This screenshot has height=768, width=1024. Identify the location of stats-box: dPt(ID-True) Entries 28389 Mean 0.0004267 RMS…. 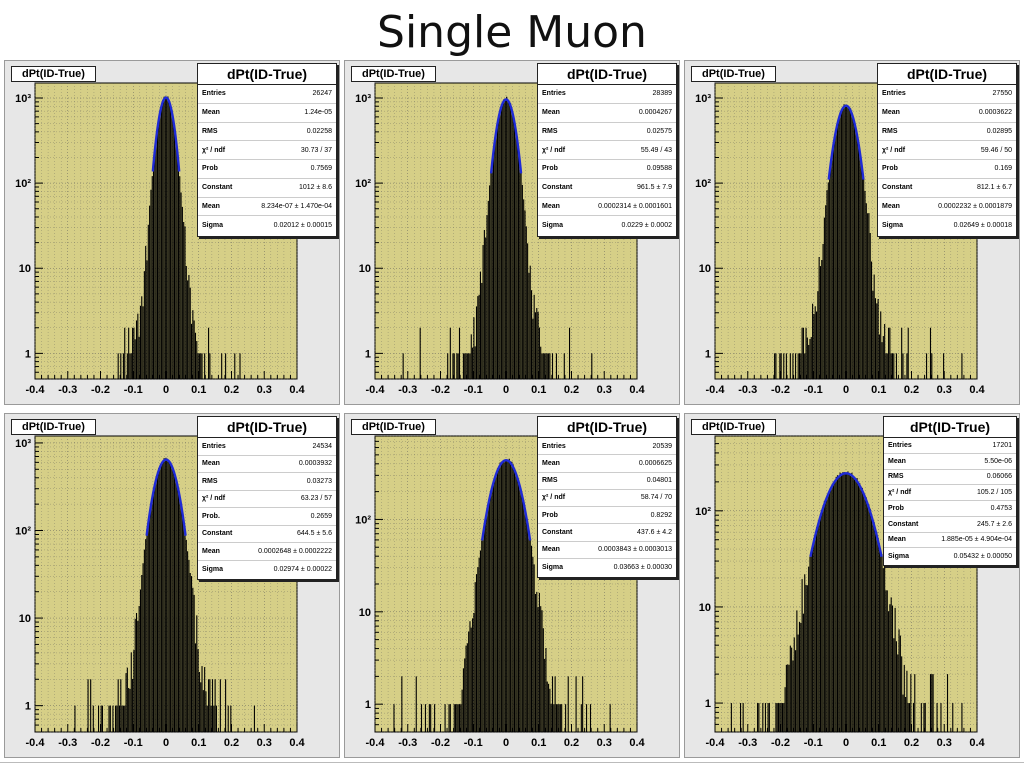
(607, 150).